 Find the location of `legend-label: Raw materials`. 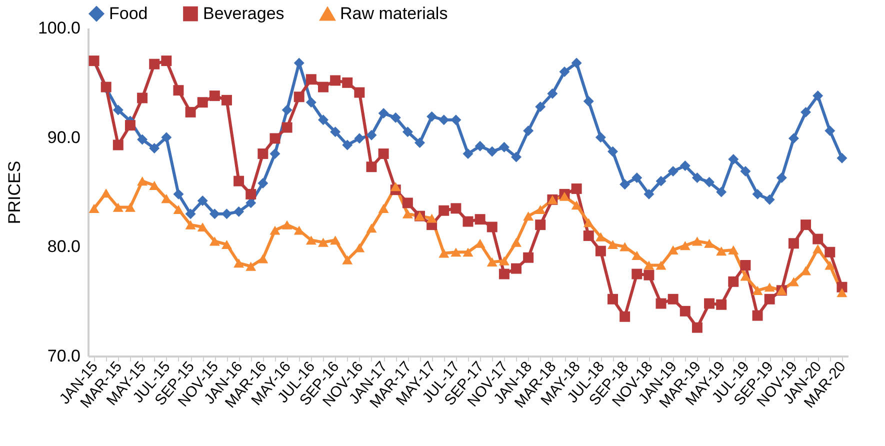

legend-label: Raw materials is located at coordinates (394, 14).